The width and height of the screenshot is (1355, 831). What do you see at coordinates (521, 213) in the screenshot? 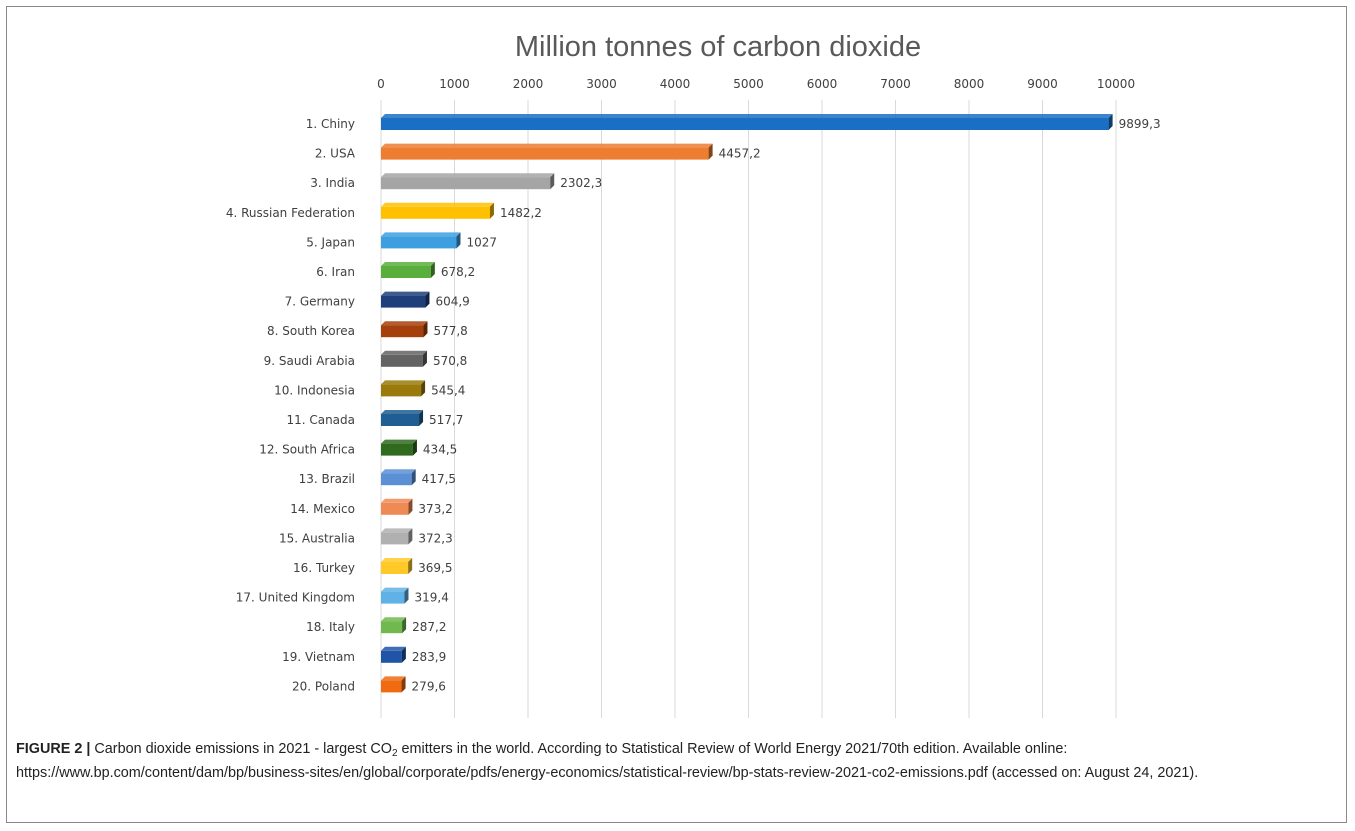
I see `data-label: 1482,2` at bounding box center [521, 213].